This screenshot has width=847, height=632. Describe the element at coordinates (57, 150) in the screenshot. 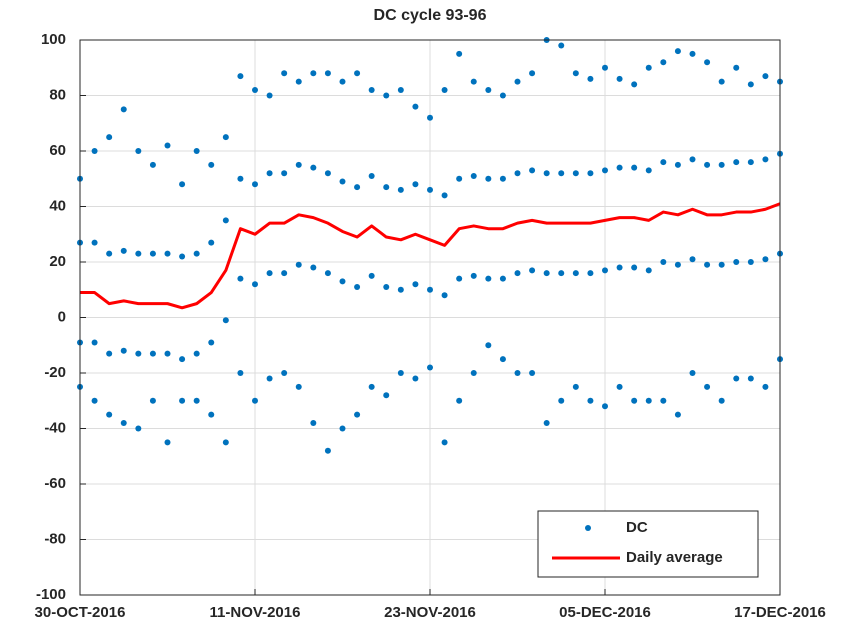

I see `y-tick-label: 60` at that location.